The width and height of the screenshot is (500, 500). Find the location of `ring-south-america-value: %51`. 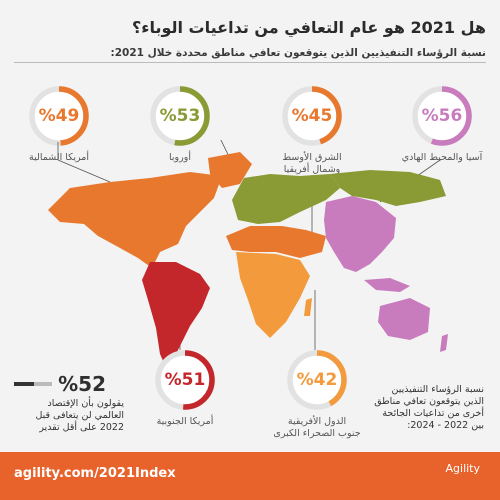

ring-south-america-value: %51 is located at coordinates (185, 380).